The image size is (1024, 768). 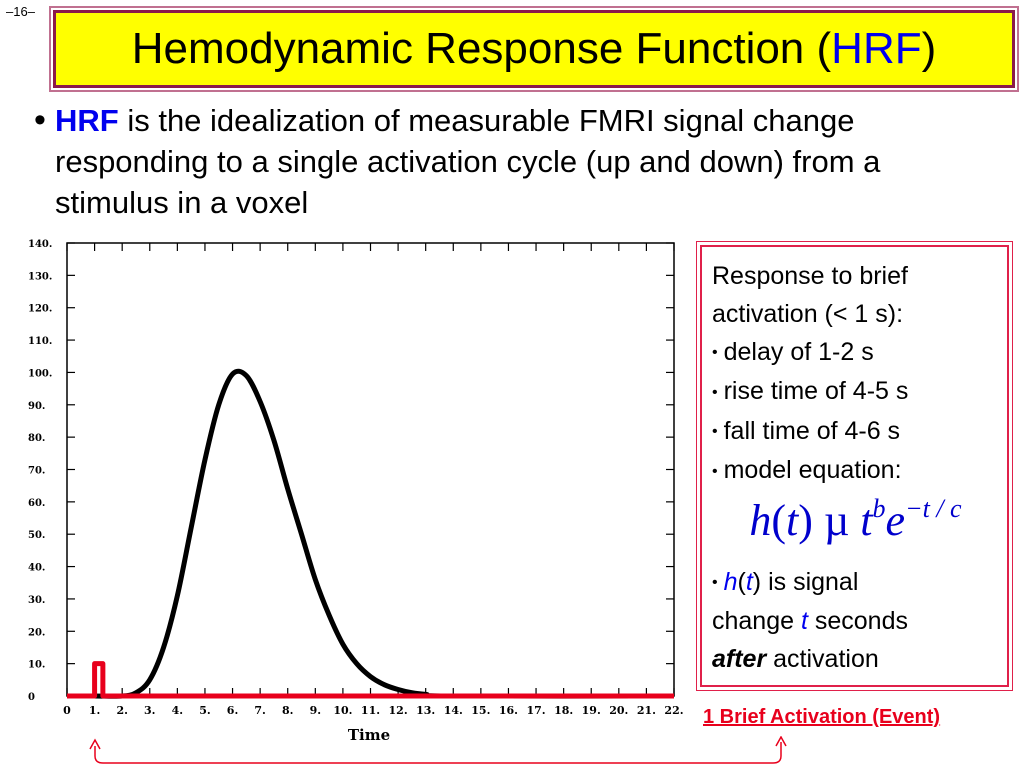 What do you see at coordinates (563, 710) in the screenshot?
I see `x-tick-label: 18.` at bounding box center [563, 710].